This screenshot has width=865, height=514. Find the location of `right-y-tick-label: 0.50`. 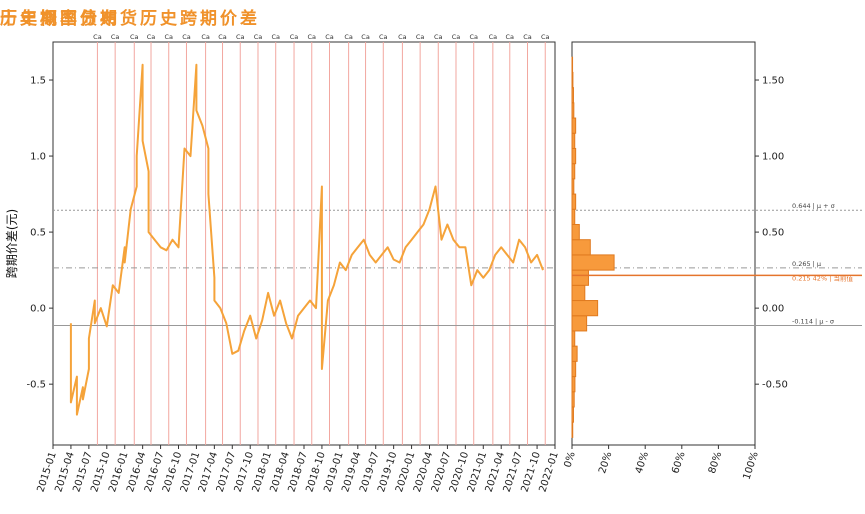

right-y-tick-label: 0.50 is located at coordinates (773, 233).